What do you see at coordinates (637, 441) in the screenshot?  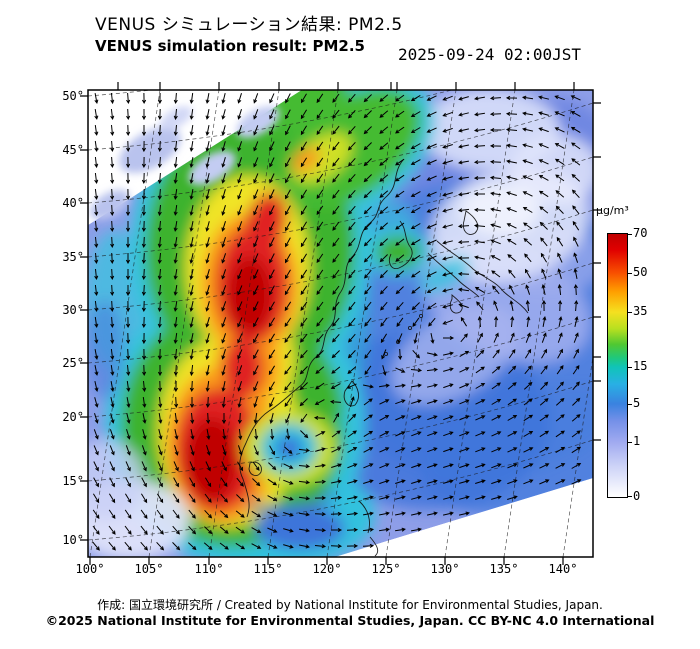 I see `colorbar-tick-label: 1` at bounding box center [637, 441].